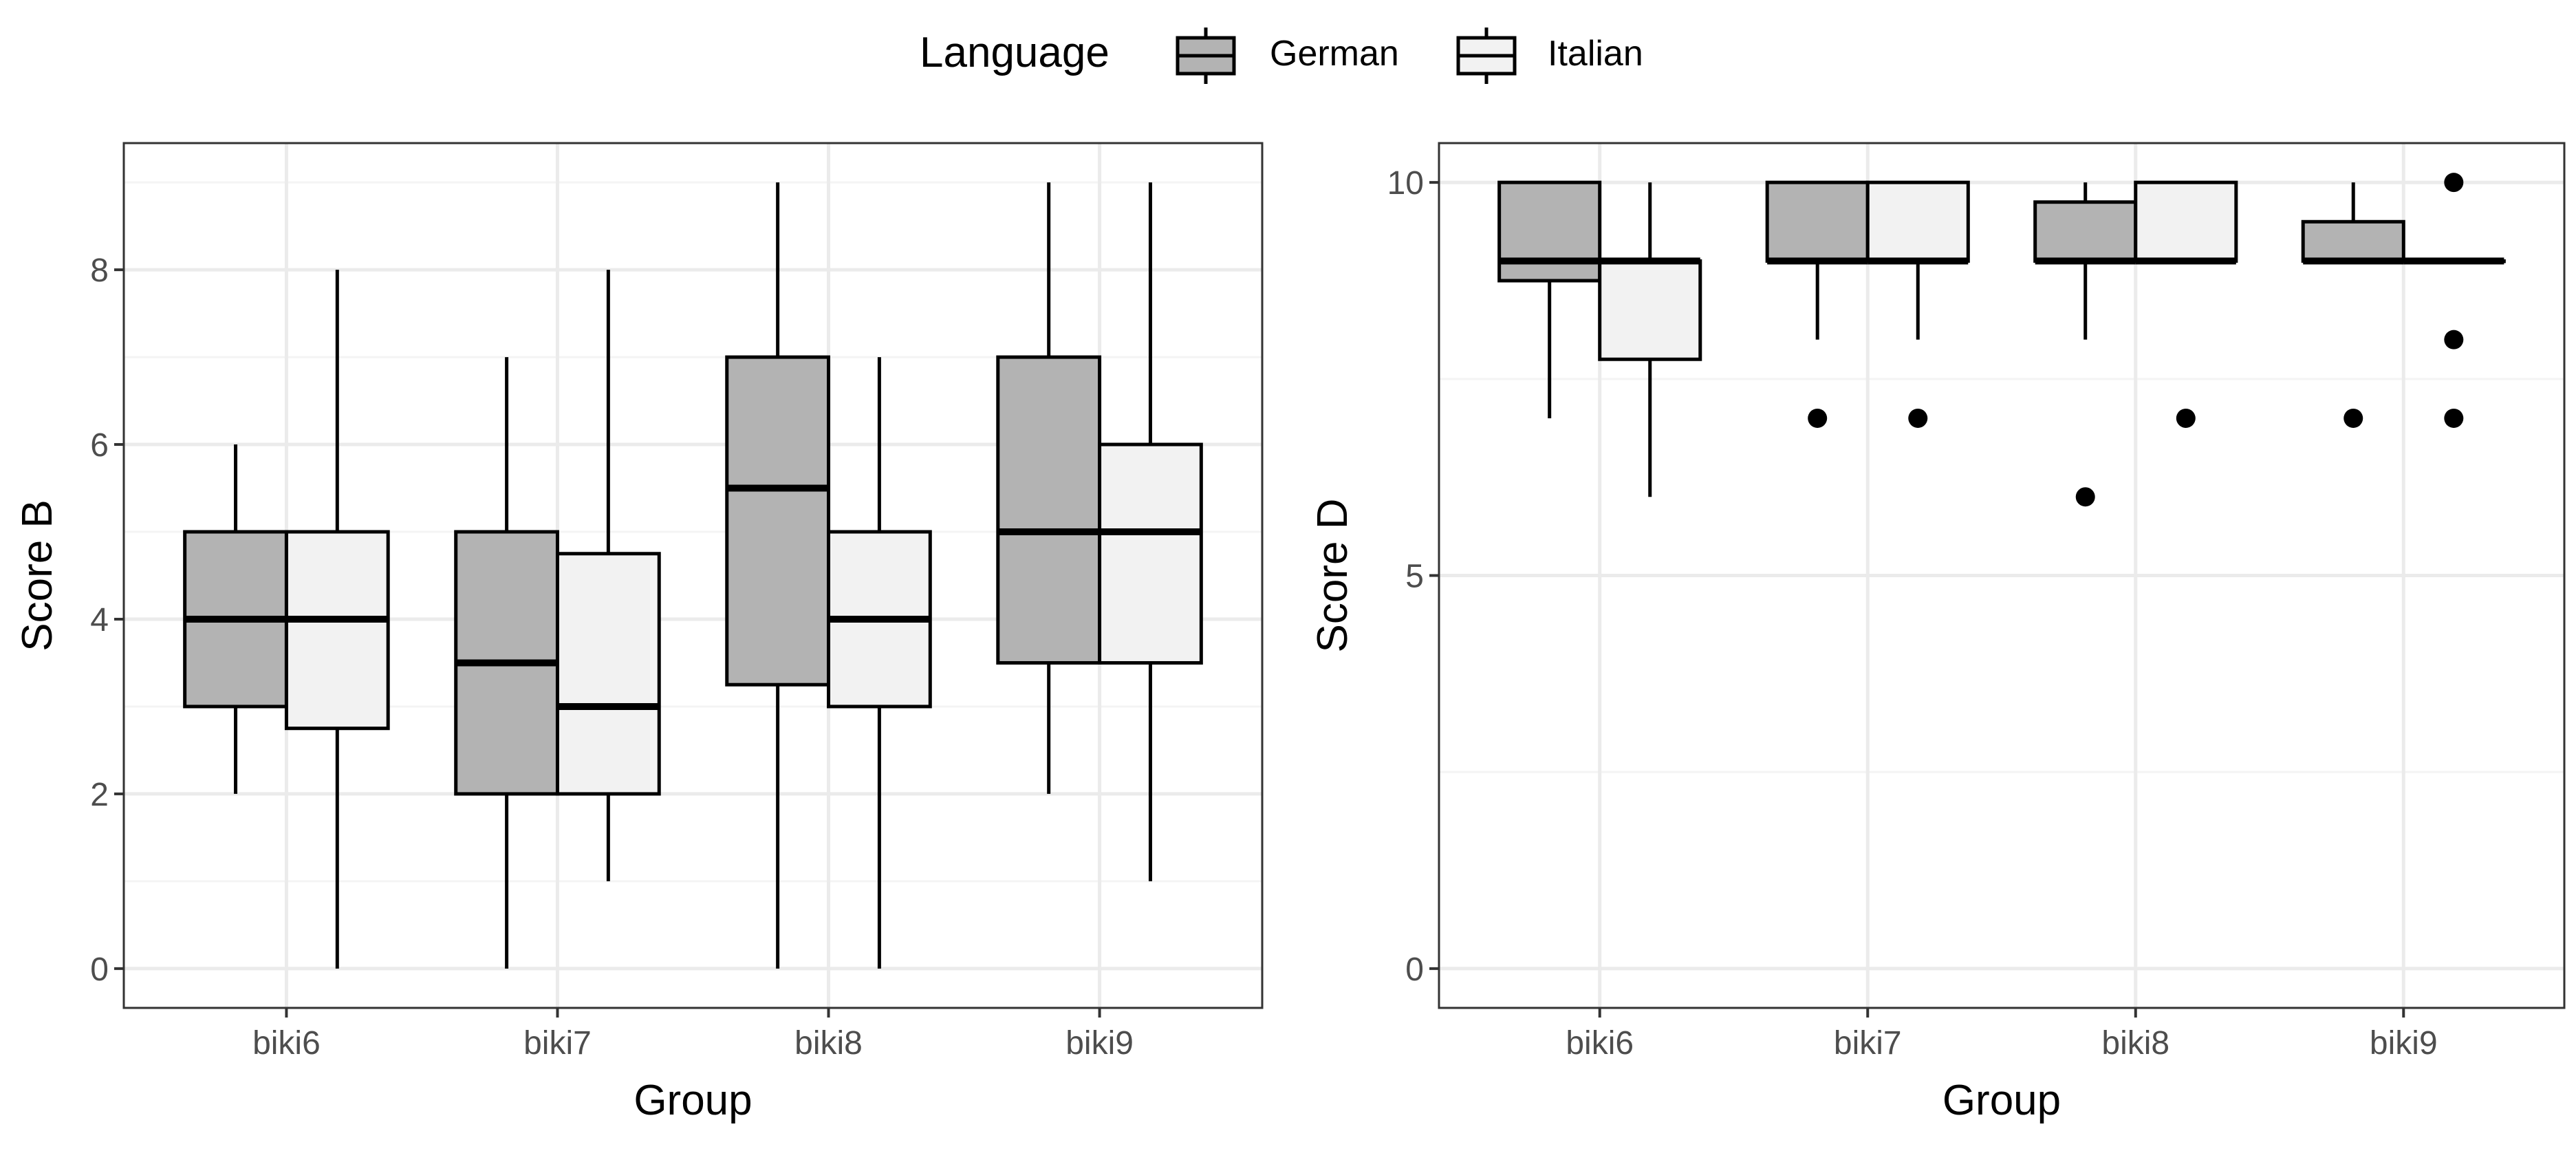 This screenshot has height=1151, width=2576. I want to click on y-tick-label: 5, so click(1414, 577).